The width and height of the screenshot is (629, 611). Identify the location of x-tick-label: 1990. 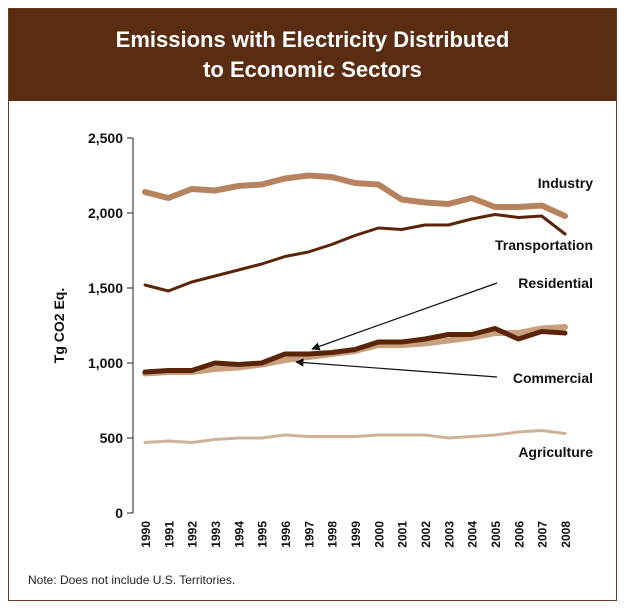
(146, 534).